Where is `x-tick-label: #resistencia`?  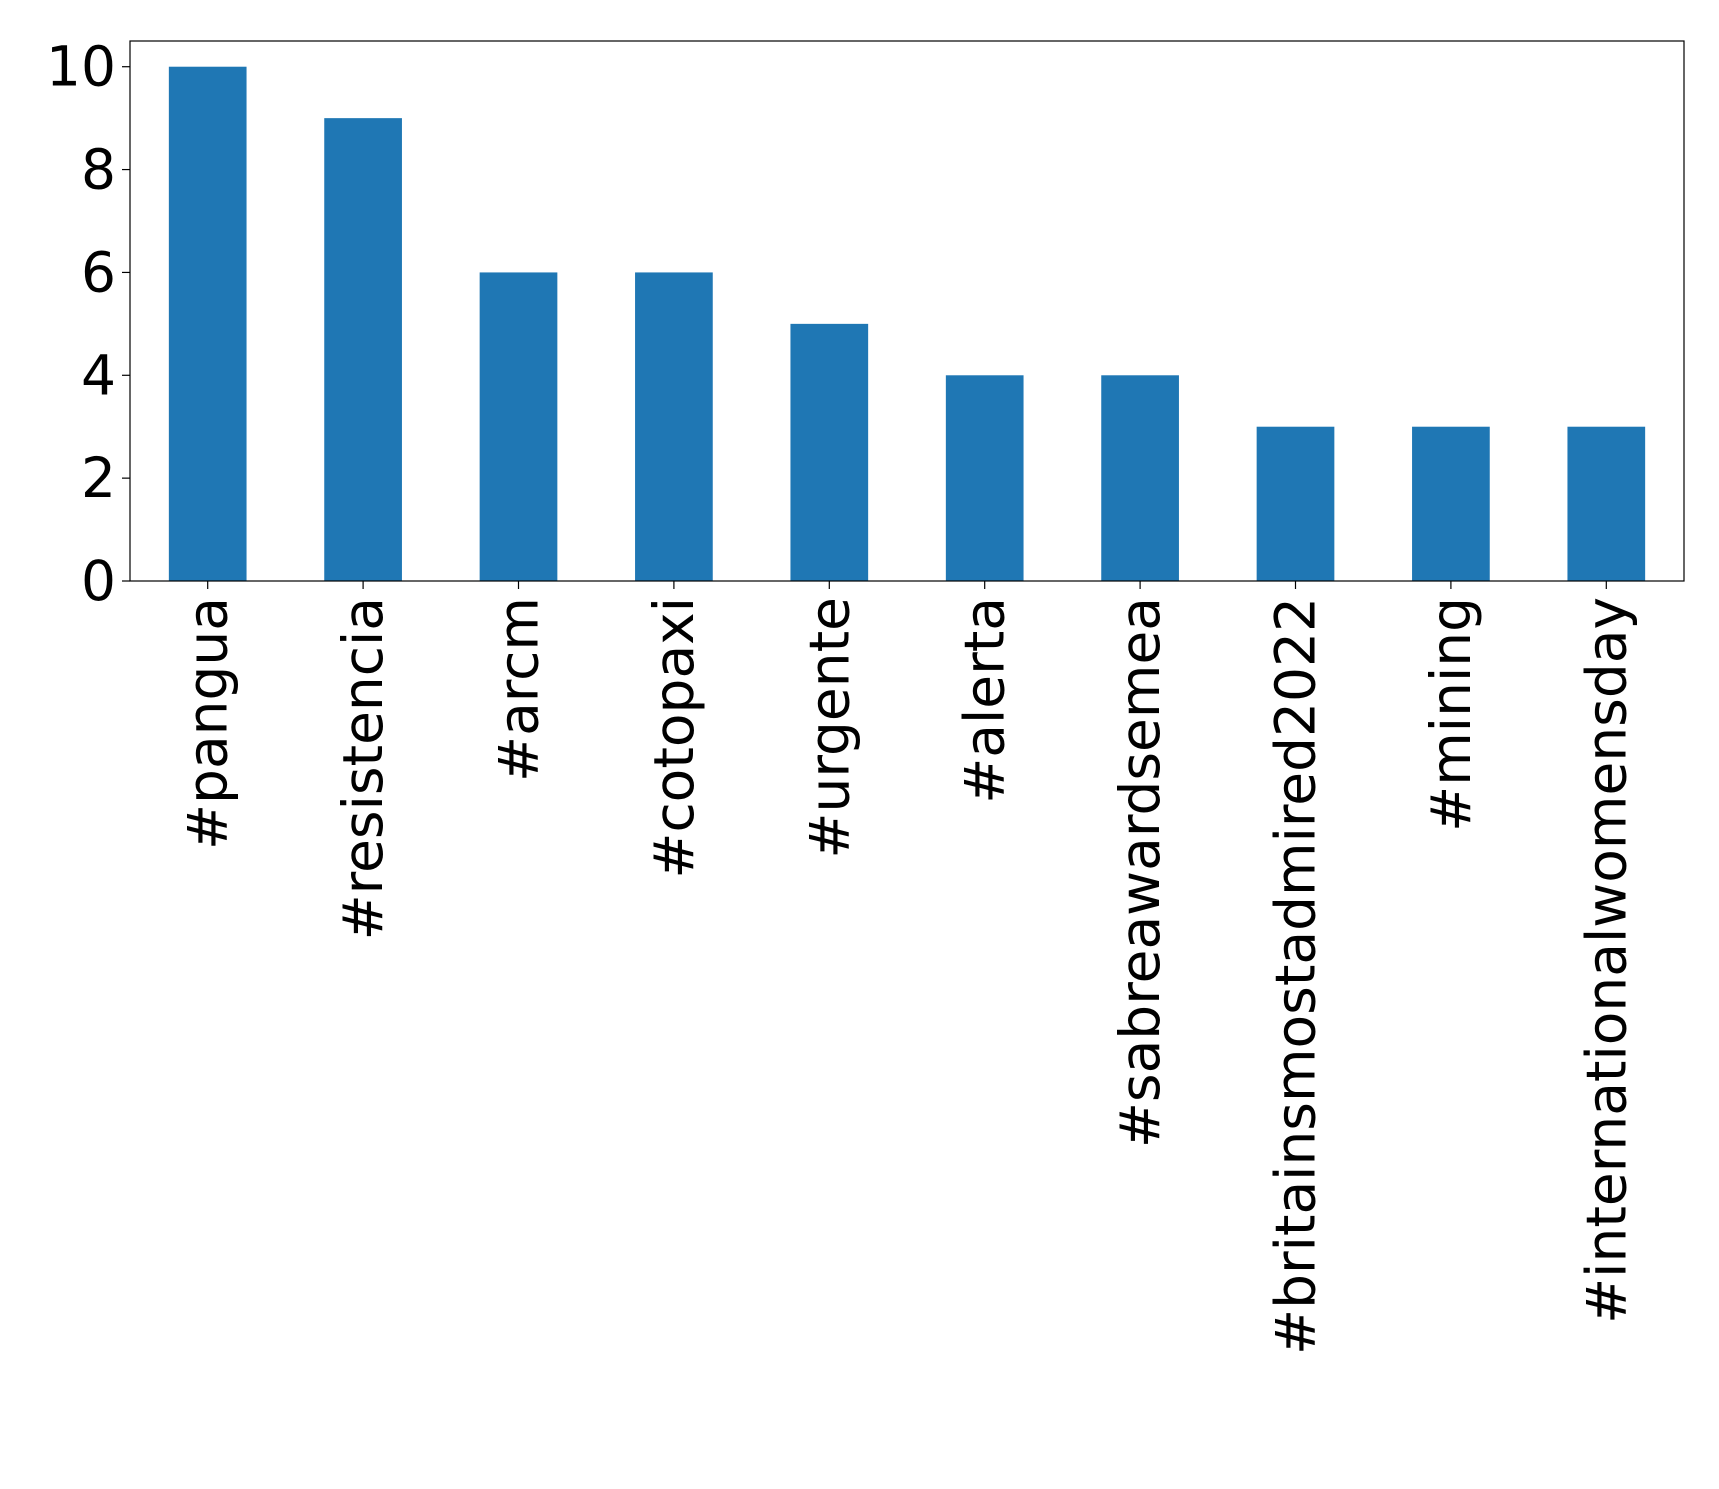
x-tick-label: #resistencia is located at coordinates (363, 768).